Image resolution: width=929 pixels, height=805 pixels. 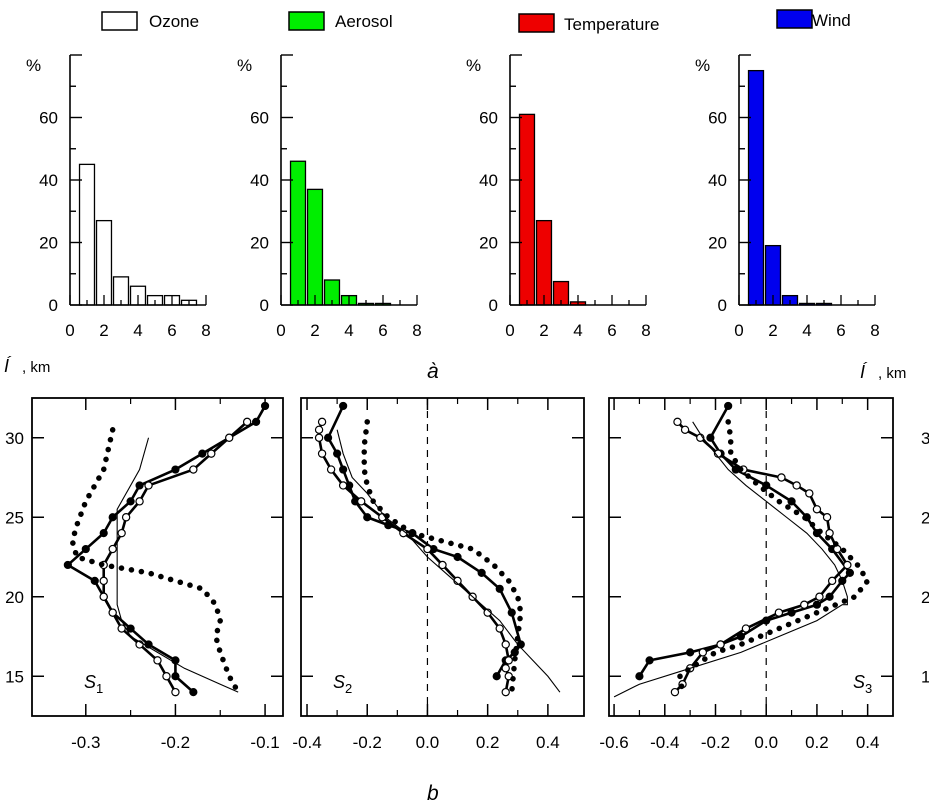 I want to click on profile-panel-s1: 15 20 25 30 -0.3 -0.2 -0.1 S1, so click(x=144, y=574).